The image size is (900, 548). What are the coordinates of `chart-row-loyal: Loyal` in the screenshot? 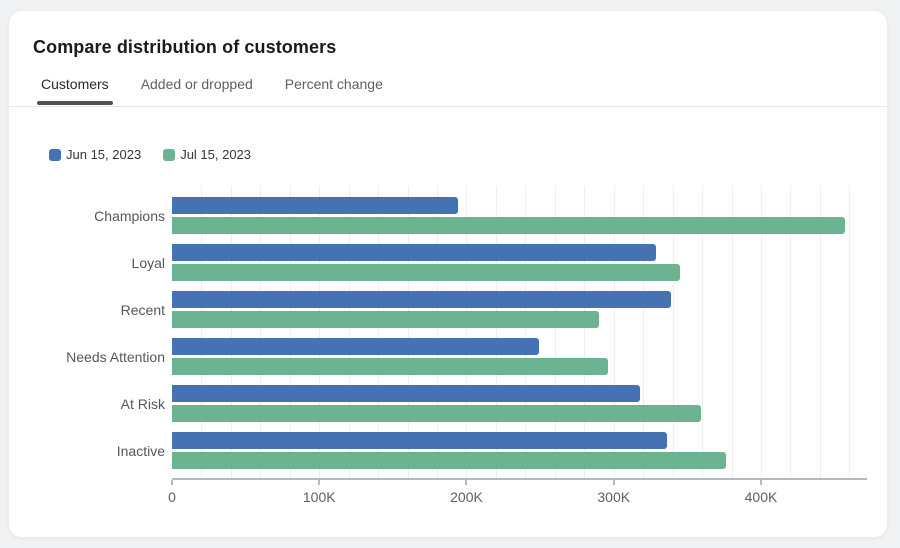 It's located at (450, 262).